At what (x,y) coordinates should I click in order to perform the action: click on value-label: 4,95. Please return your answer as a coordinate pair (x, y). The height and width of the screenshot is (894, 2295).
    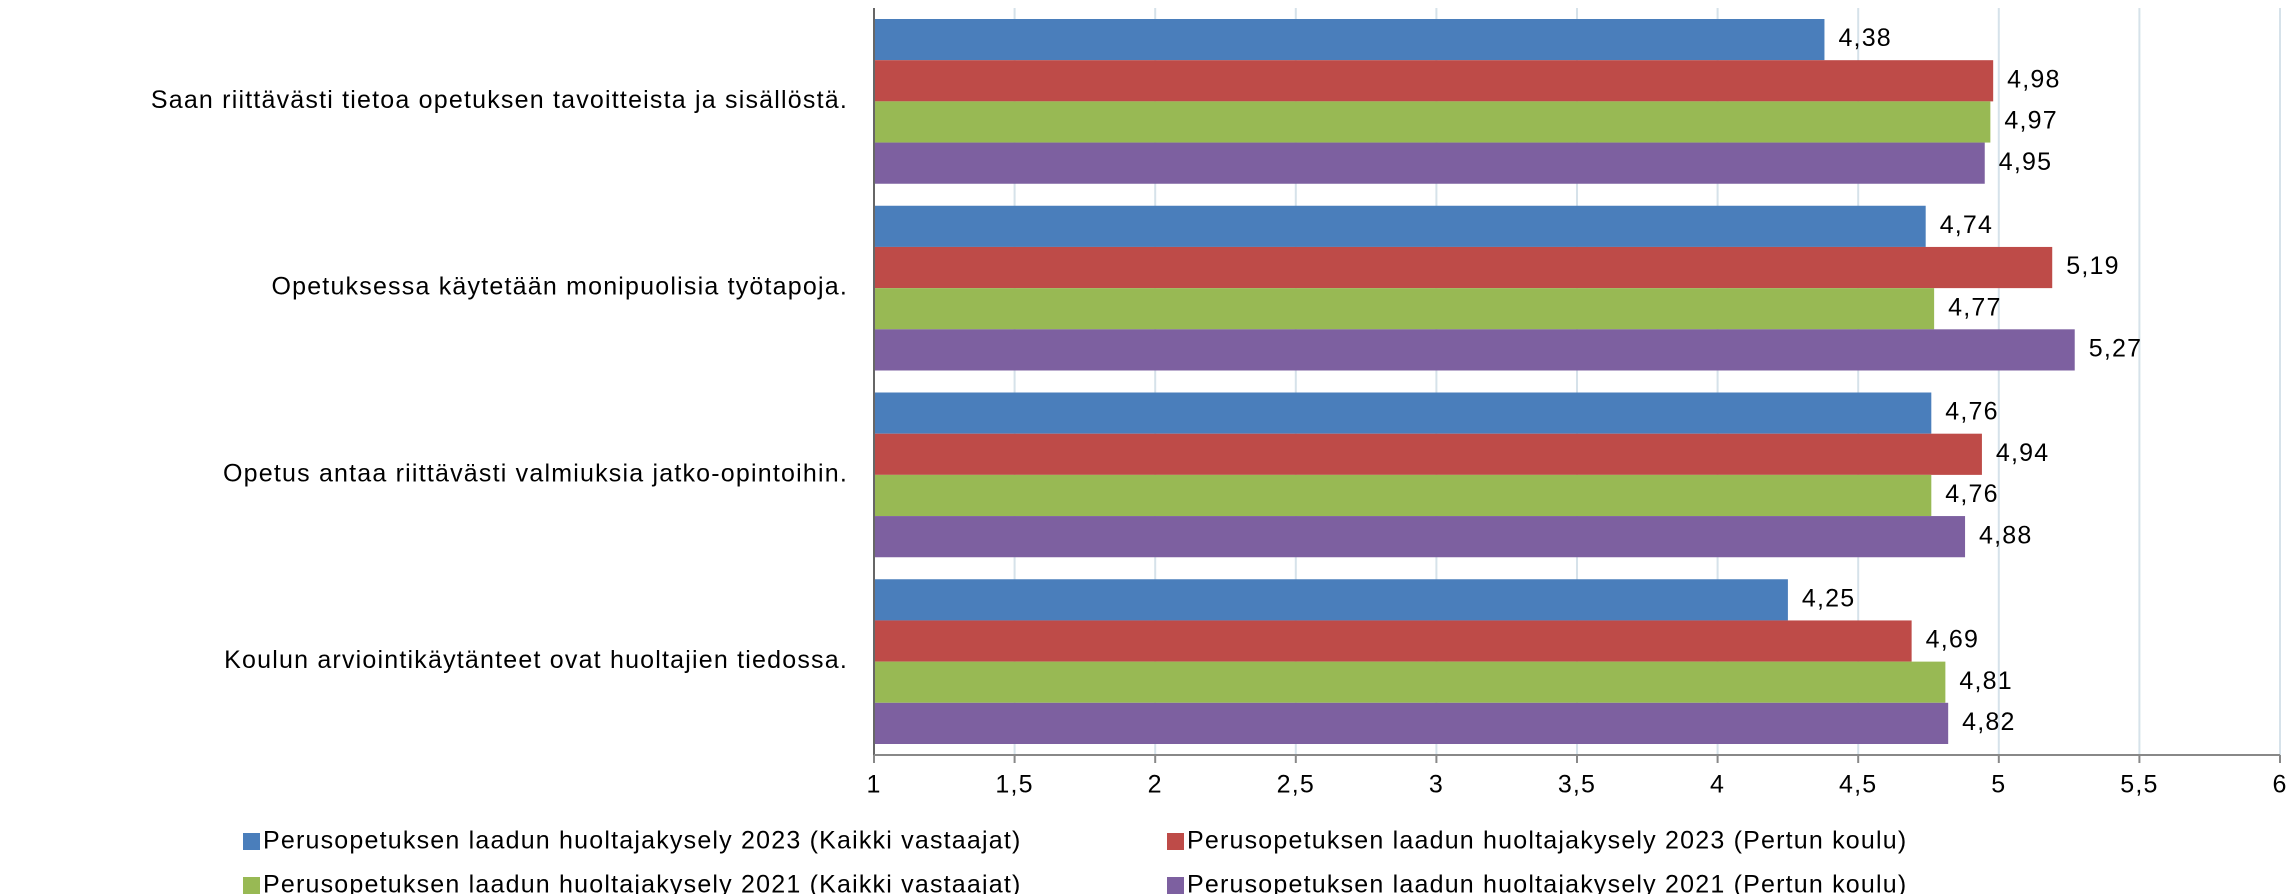
    Looking at the image, I should click on (2025, 162).